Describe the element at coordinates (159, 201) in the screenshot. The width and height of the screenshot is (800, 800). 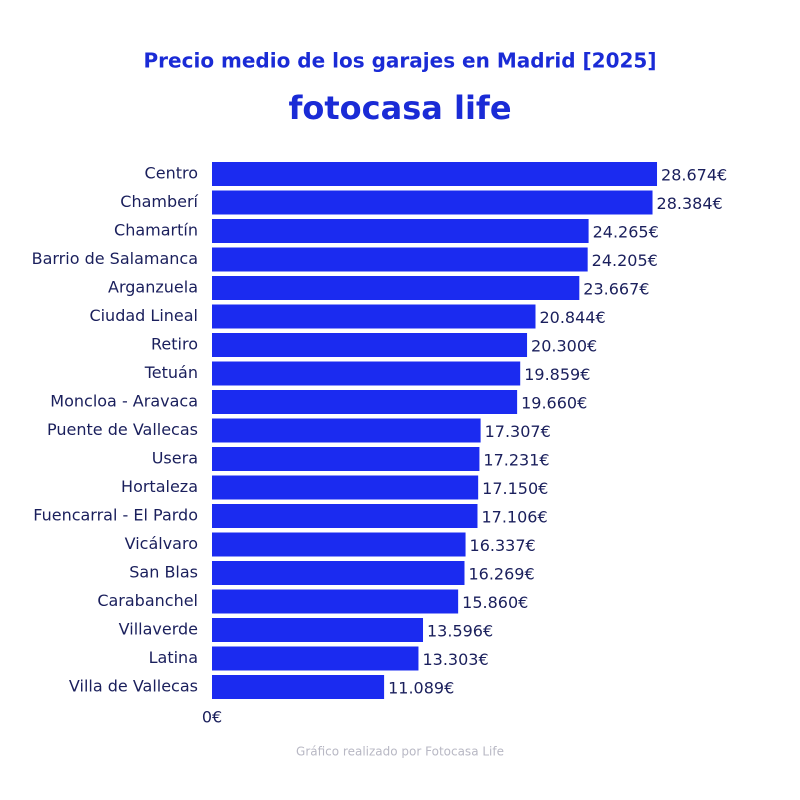
I see `y-tick-label: Chamberí` at that location.